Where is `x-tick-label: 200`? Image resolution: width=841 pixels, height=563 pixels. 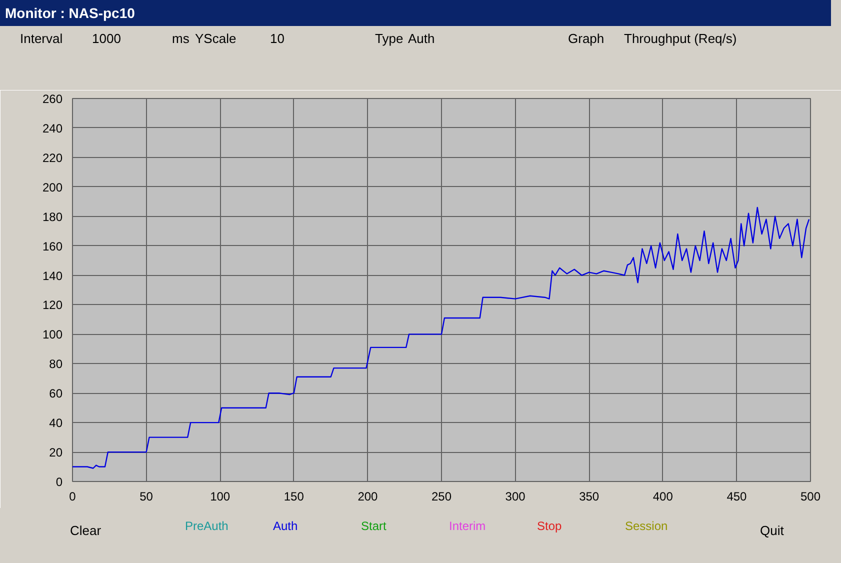 x-tick-label: 200 is located at coordinates (368, 497).